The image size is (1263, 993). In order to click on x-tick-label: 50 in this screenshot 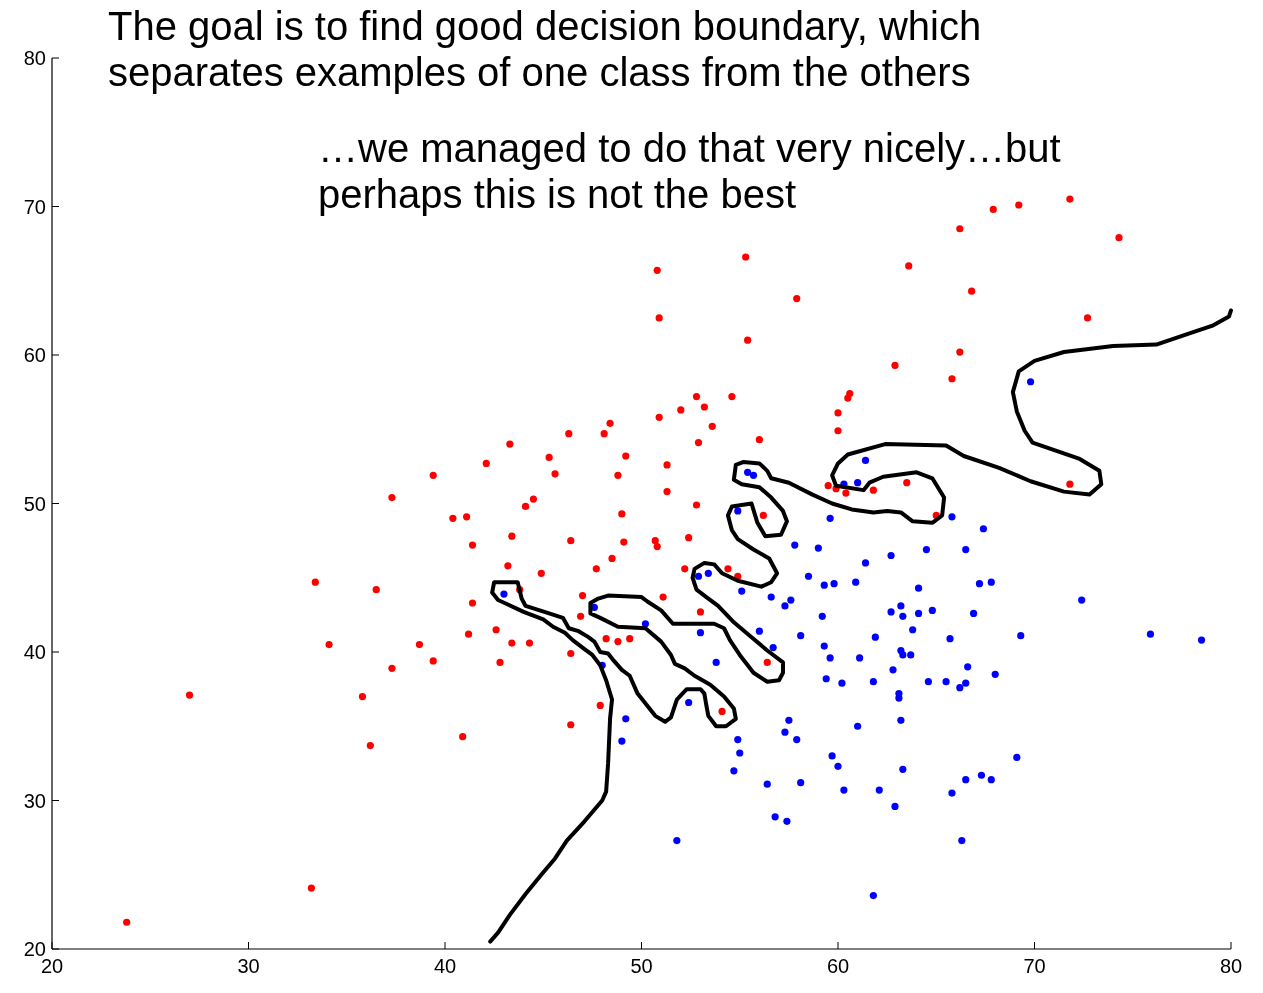, I will do `click(641, 966)`.